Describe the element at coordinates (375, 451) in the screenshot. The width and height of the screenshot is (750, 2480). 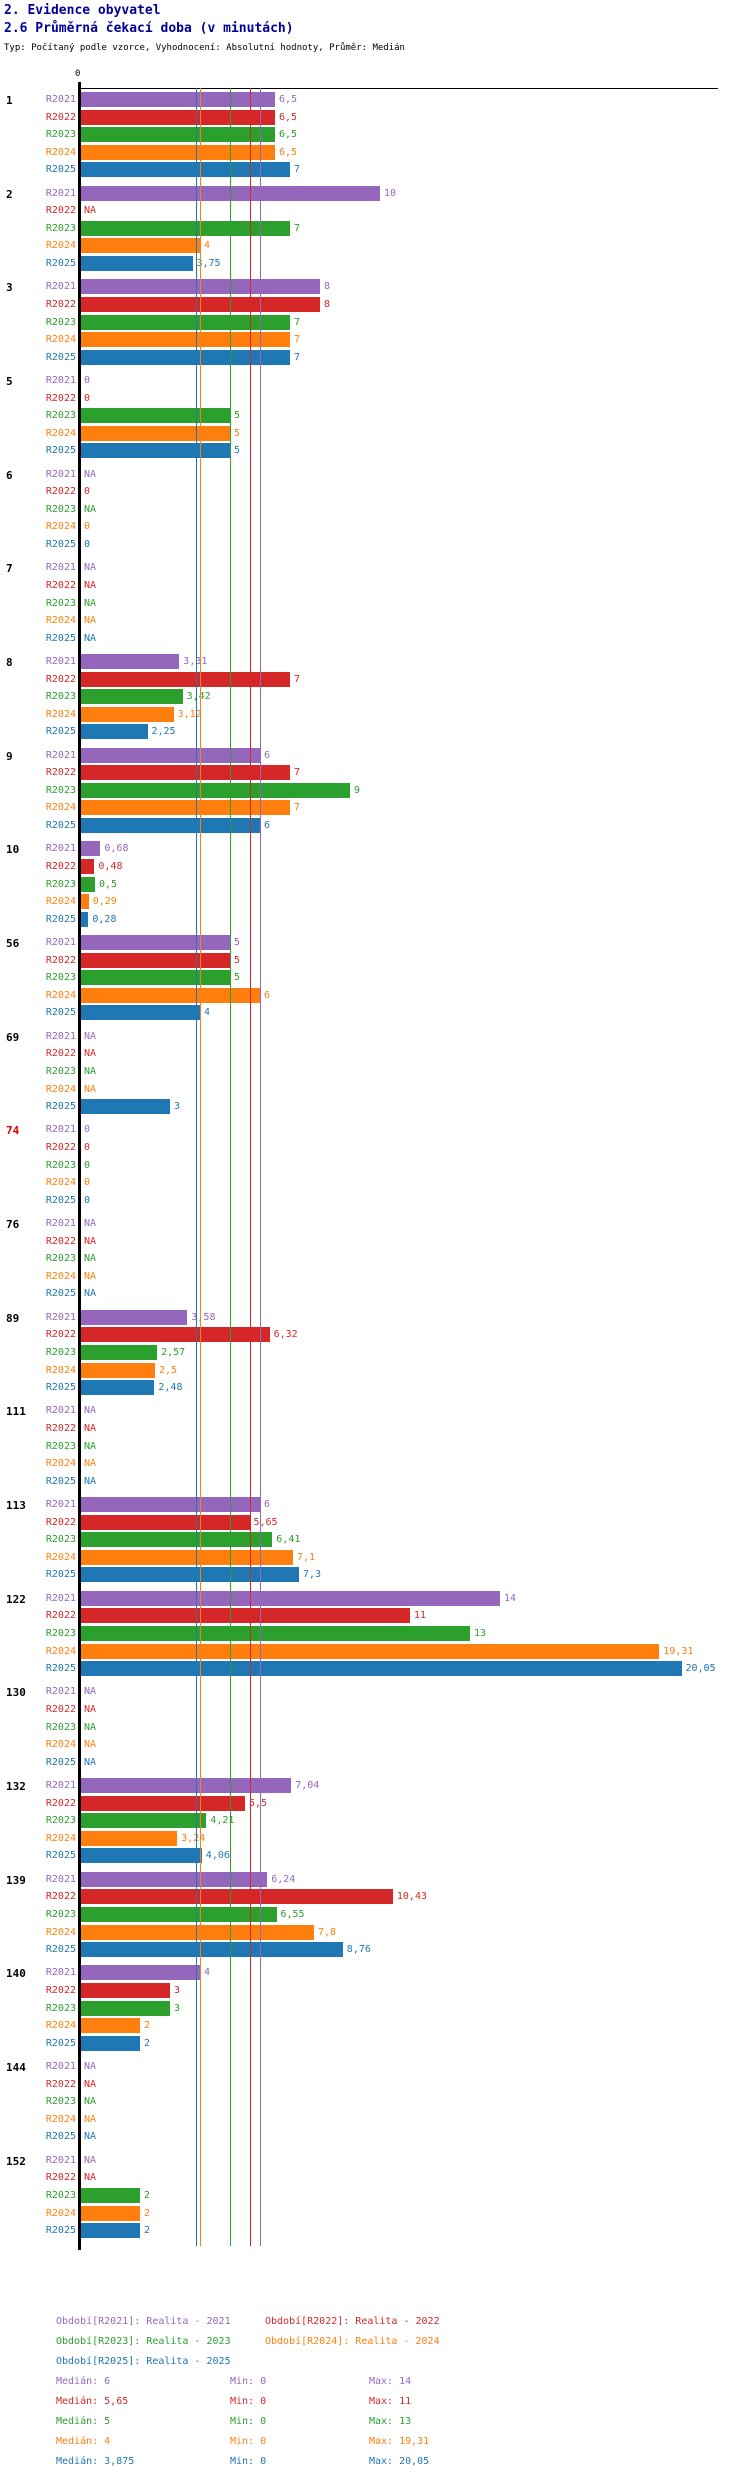
I see `bar-row: R2025 5` at that location.